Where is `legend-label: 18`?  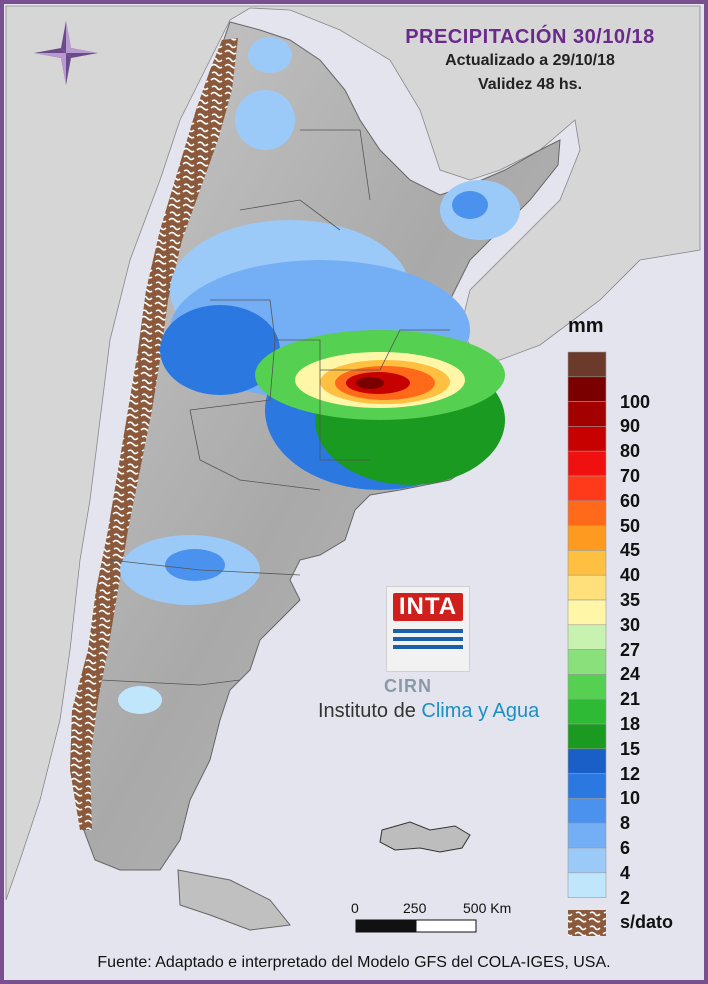 legend-label: 18 is located at coordinates (630, 724).